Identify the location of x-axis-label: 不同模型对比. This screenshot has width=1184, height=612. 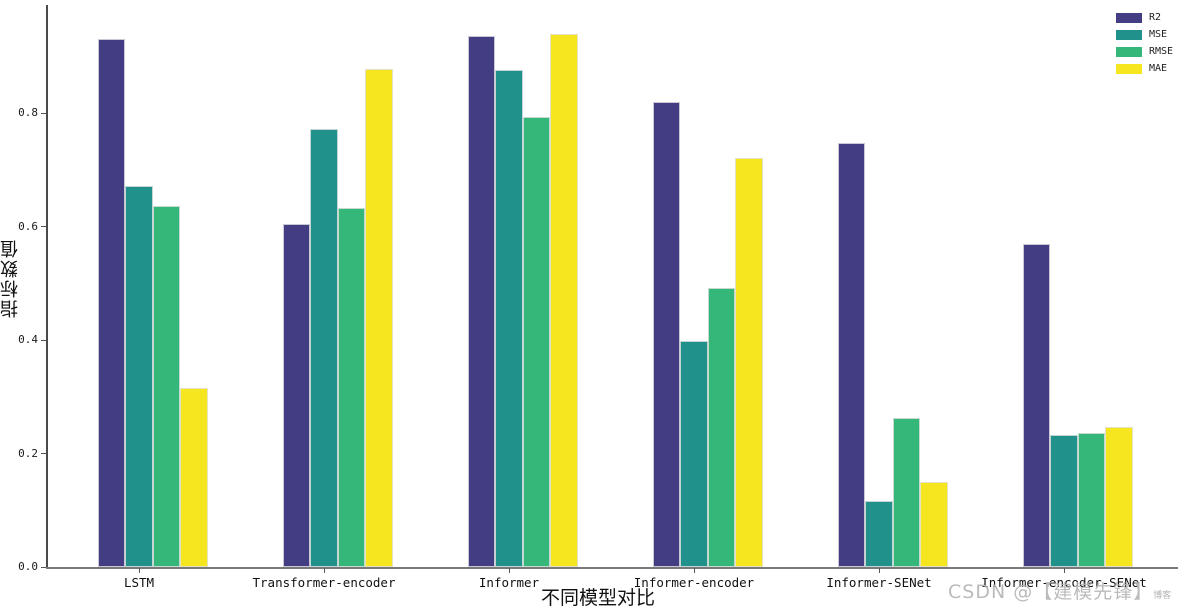
(597, 598).